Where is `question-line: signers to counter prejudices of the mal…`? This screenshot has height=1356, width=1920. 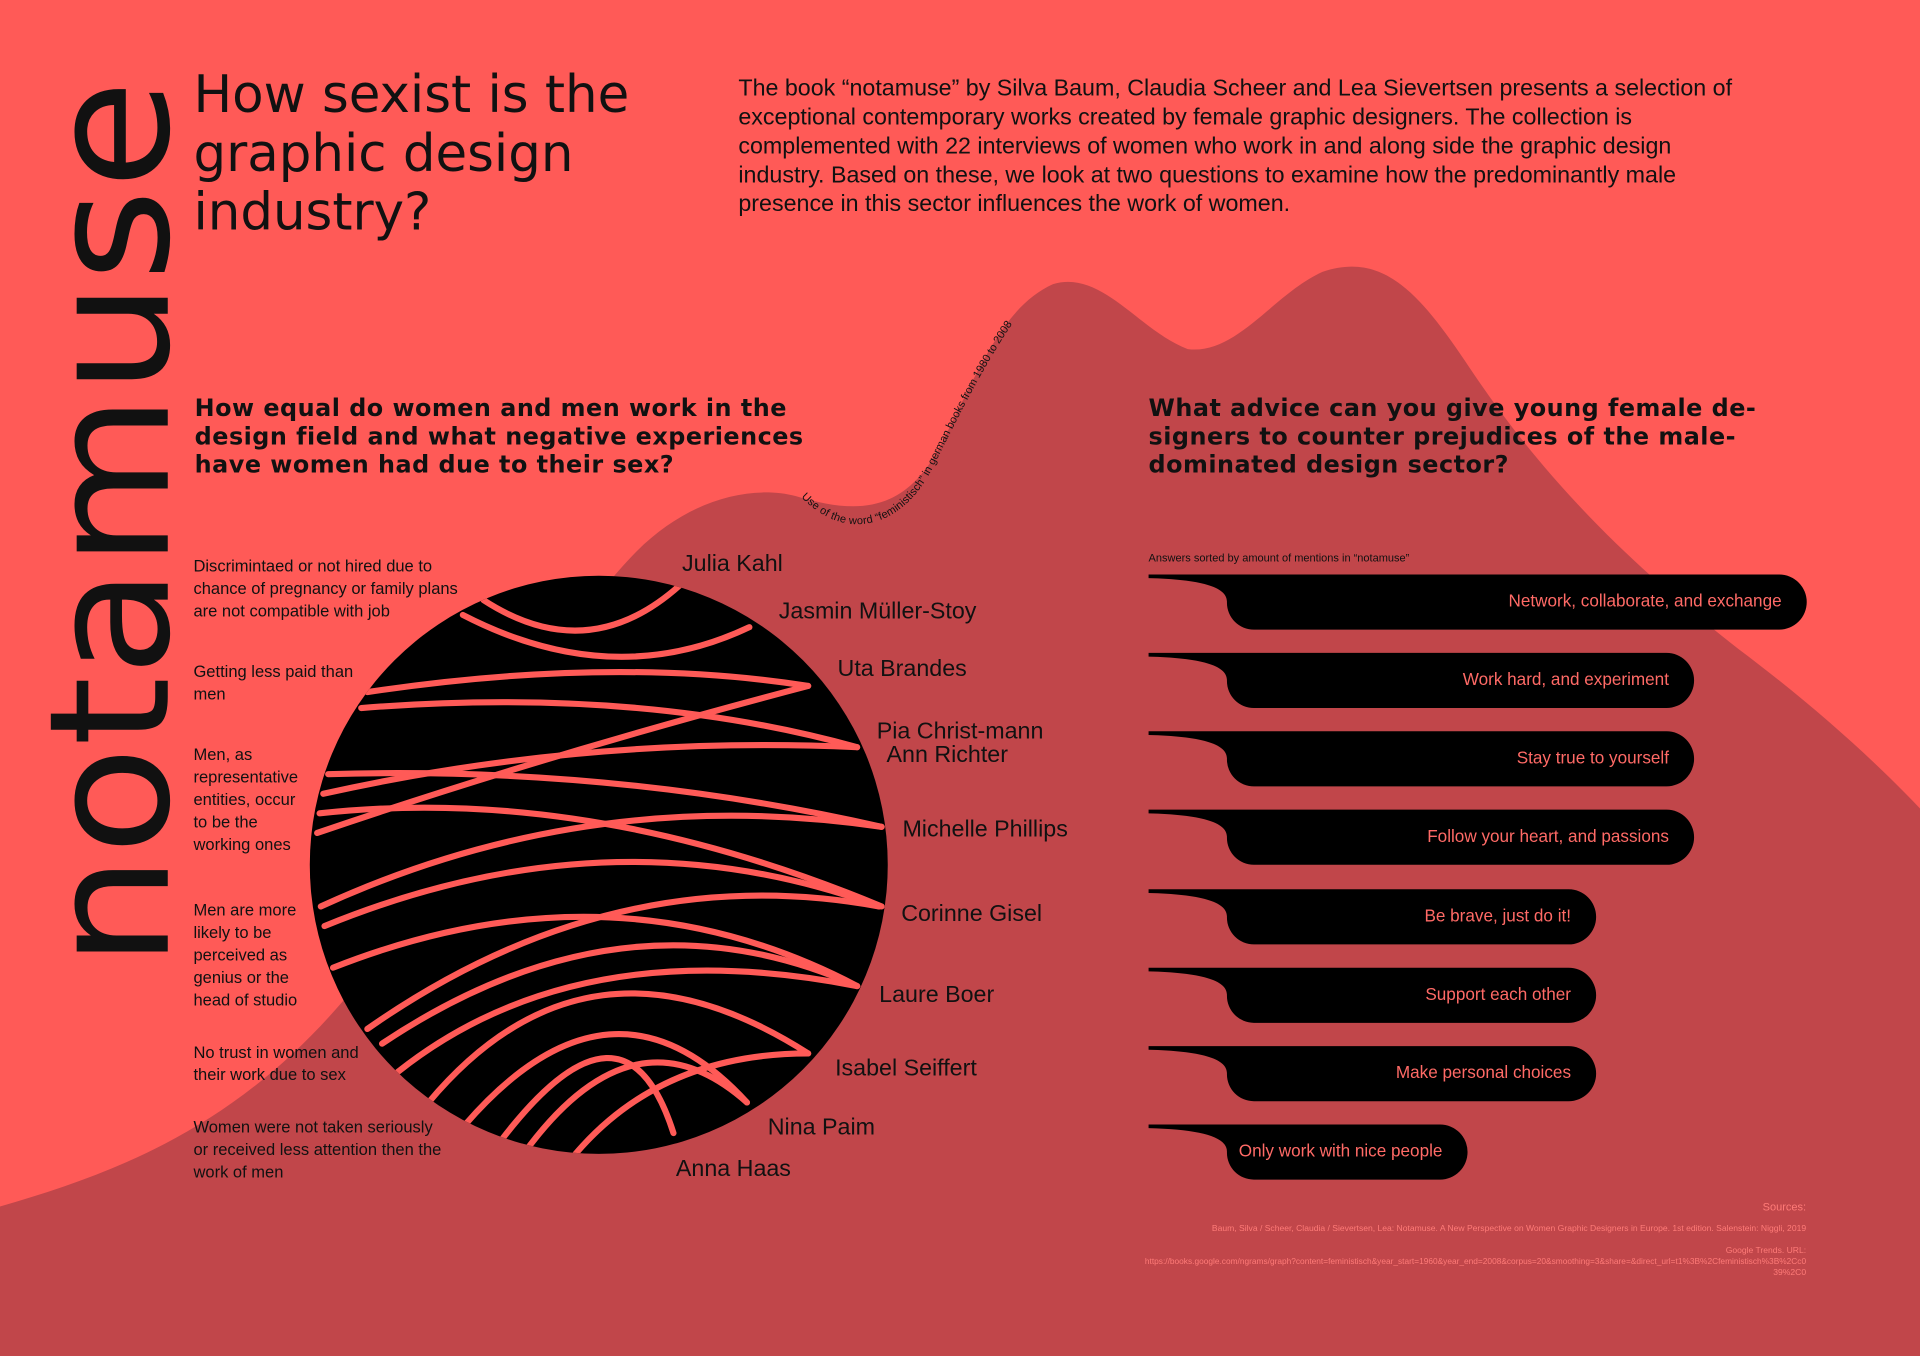
question-line: signers to counter prejudices of the mal… is located at coordinates (1442, 436).